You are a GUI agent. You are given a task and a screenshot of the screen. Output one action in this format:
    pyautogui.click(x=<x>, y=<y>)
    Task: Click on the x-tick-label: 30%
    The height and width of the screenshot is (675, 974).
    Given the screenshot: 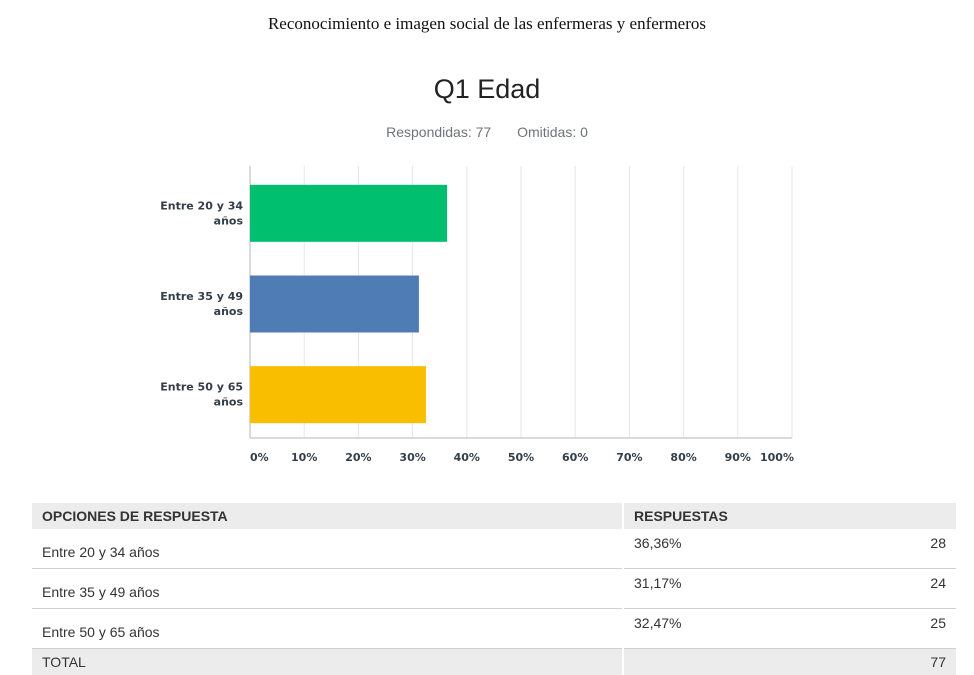 What is the action you would take?
    pyautogui.click(x=412, y=457)
    